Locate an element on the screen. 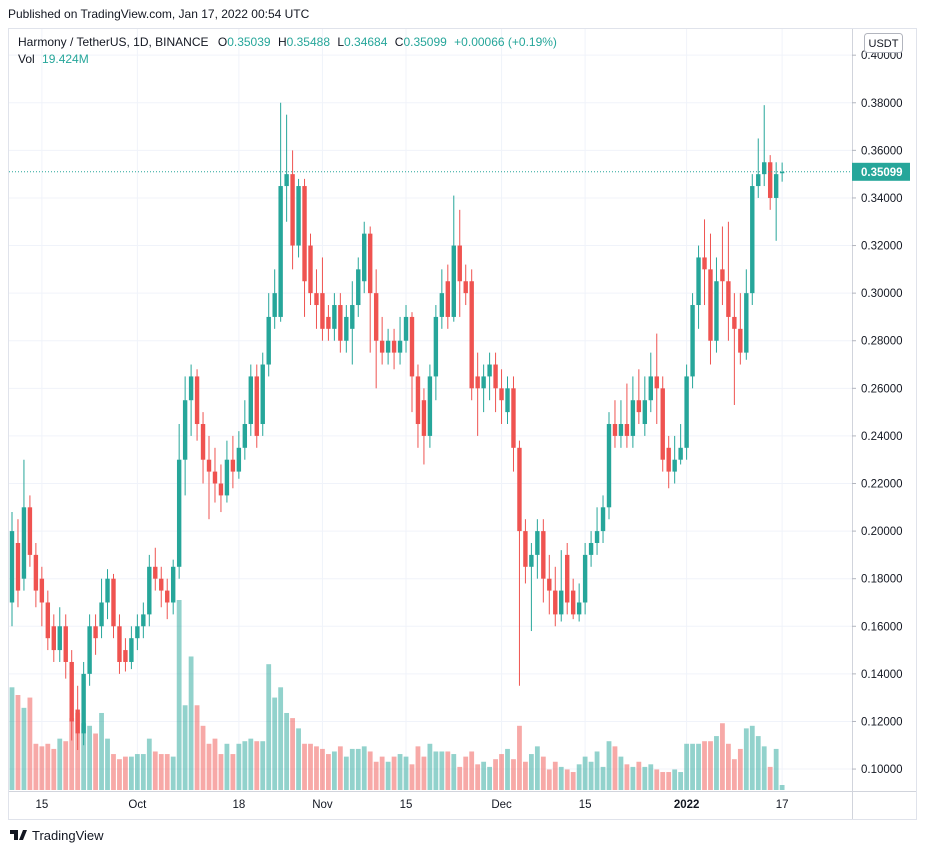 The image size is (926, 859). tv-logo: TradingView is located at coordinates (57, 835).